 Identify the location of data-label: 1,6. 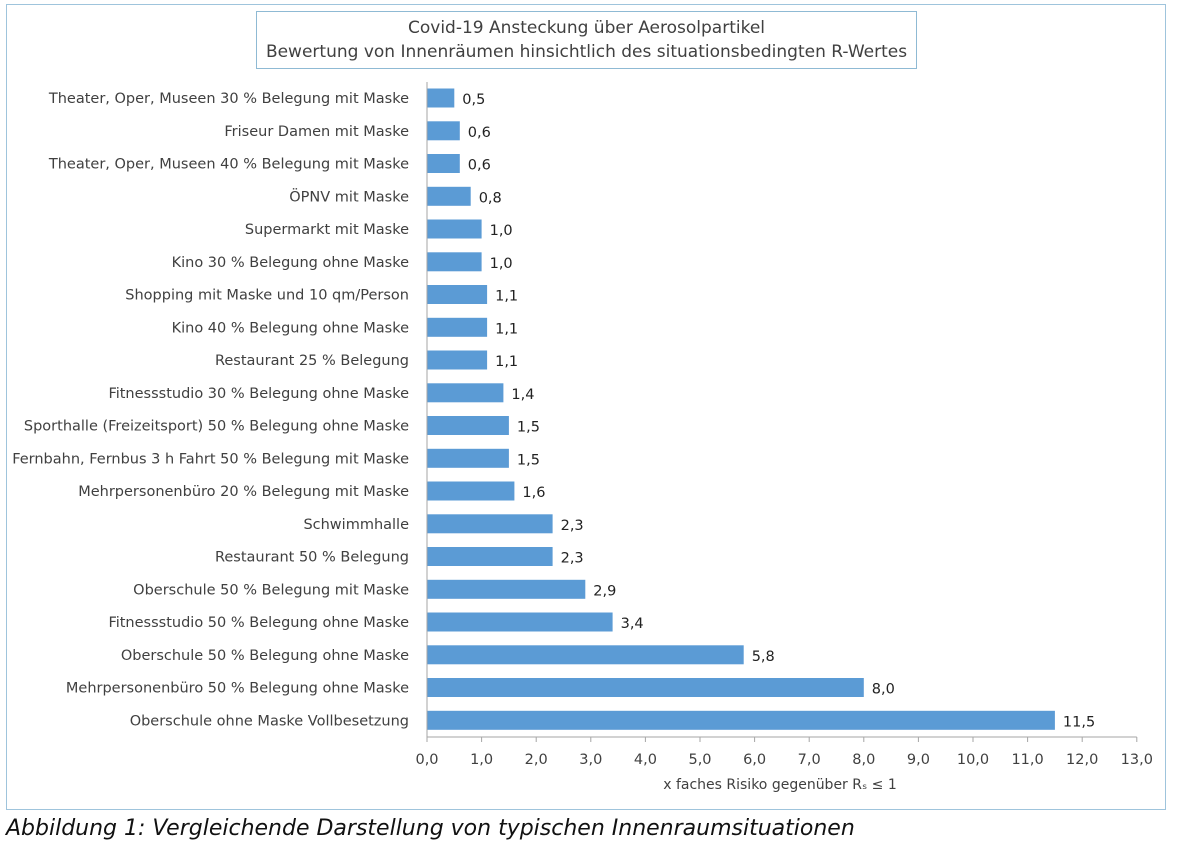
(533, 493).